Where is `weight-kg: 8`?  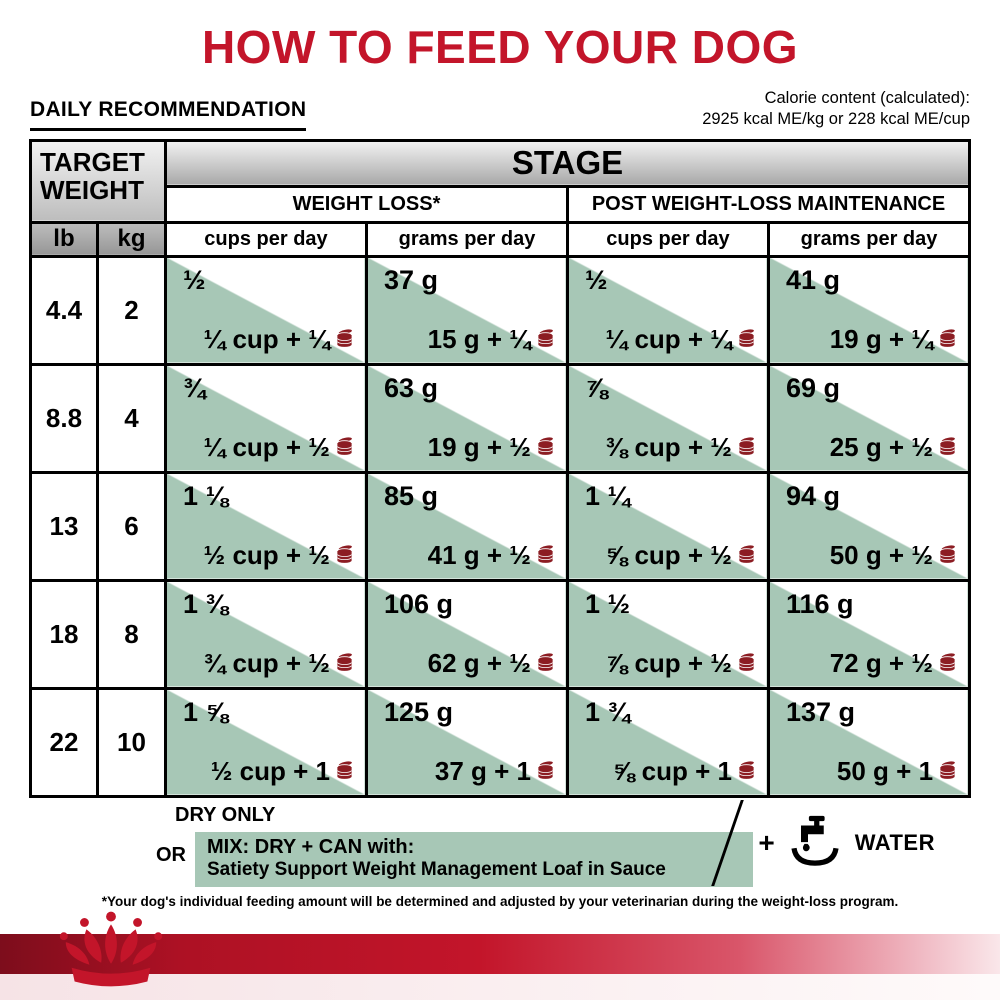 weight-kg: 8 is located at coordinates (131, 634).